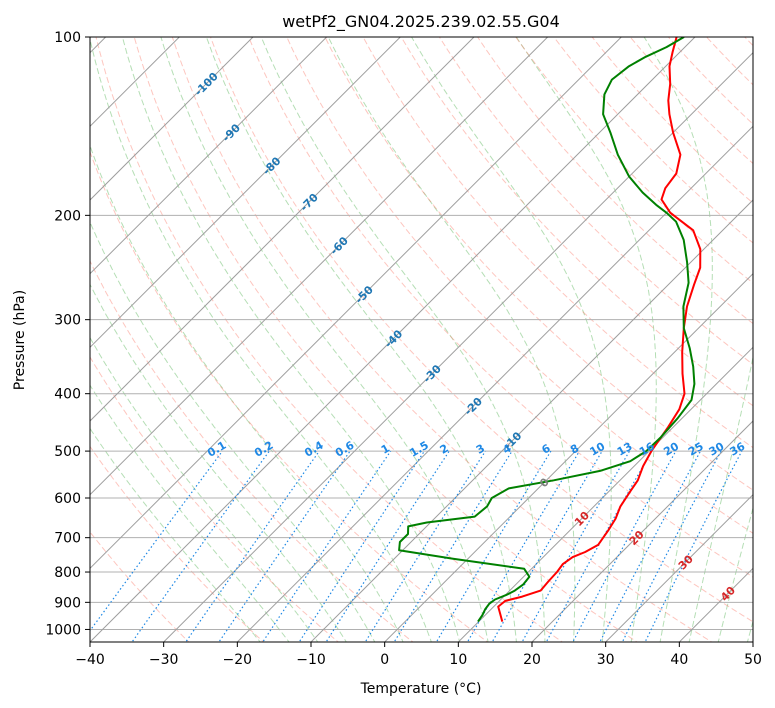 This screenshot has height=708, width=775. Describe the element at coordinates (67, 603) in the screenshot. I see `y-tick-label: 900` at that location.